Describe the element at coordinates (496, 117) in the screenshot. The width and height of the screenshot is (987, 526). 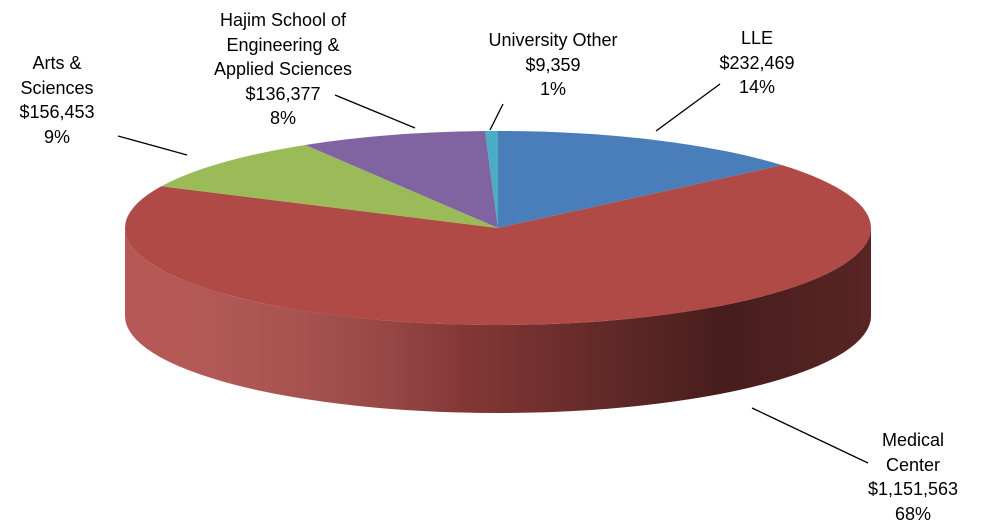
I see `leader-line` at that location.